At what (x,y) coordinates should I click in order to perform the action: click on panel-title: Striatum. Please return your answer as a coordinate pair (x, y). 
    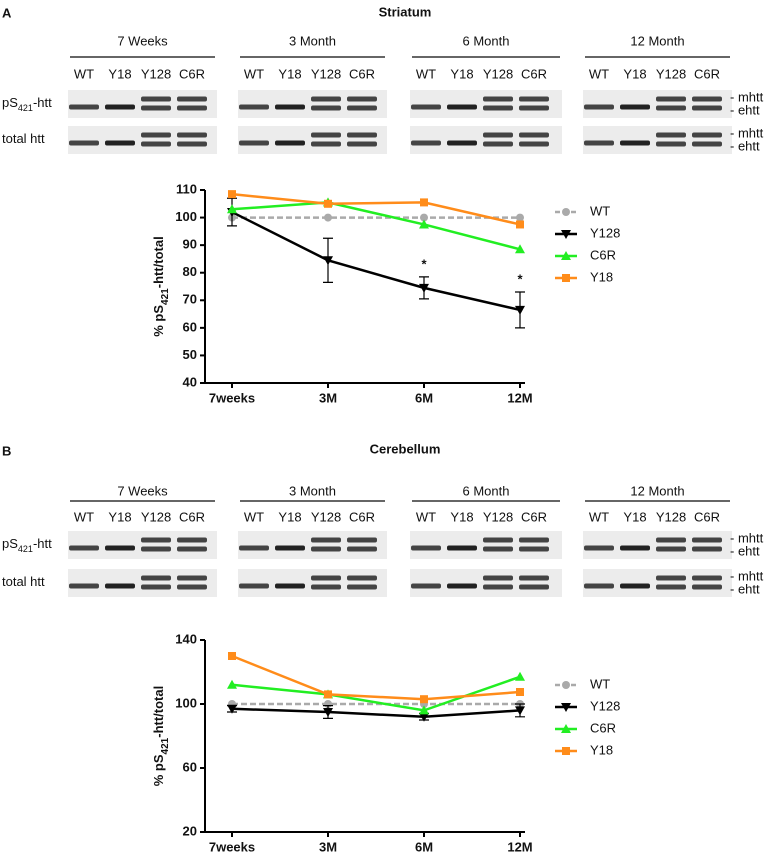
    Looking at the image, I should click on (405, 11).